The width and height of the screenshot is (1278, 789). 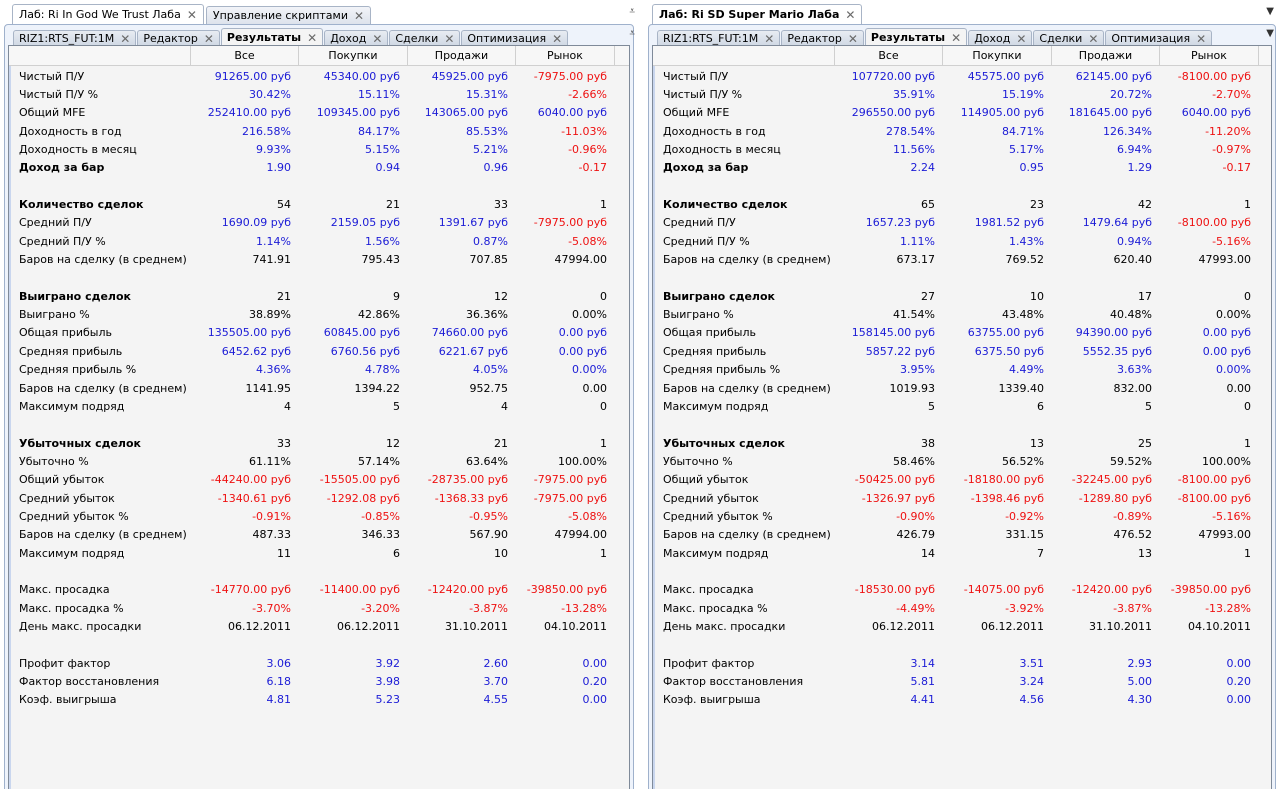 What do you see at coordinates (603, 406) in the screenshot?
I see `cell-market: 0` at bounding box center [603, 406].